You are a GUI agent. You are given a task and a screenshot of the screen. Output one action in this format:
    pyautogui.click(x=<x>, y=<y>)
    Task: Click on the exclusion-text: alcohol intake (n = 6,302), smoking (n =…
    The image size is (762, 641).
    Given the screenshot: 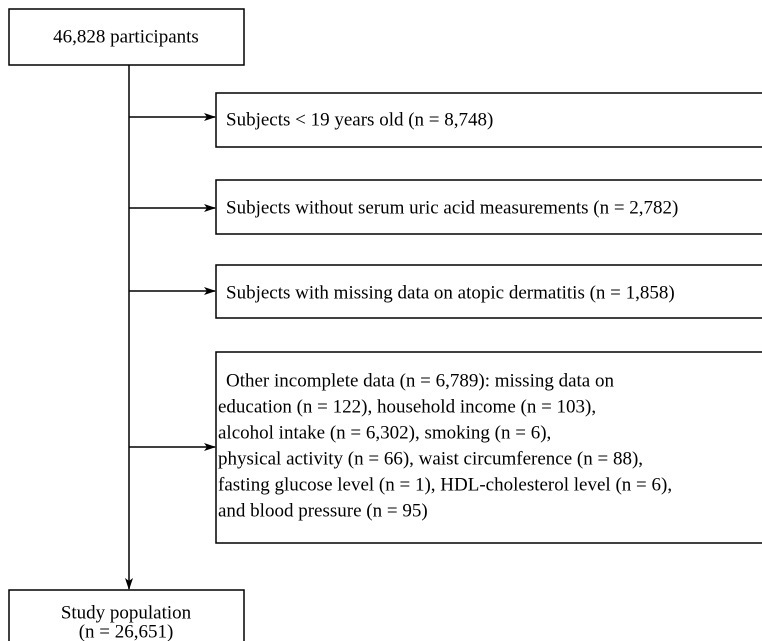 What is the action you would take?
    pyautogui.click(x=384, y=432)
    